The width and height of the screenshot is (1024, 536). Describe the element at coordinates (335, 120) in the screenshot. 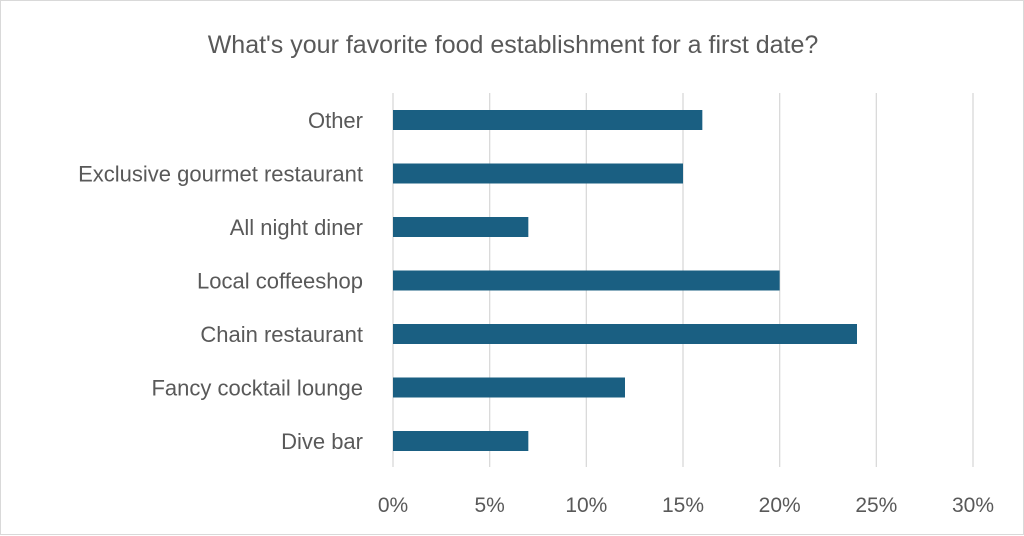

I see `category-label: Other` at that location.